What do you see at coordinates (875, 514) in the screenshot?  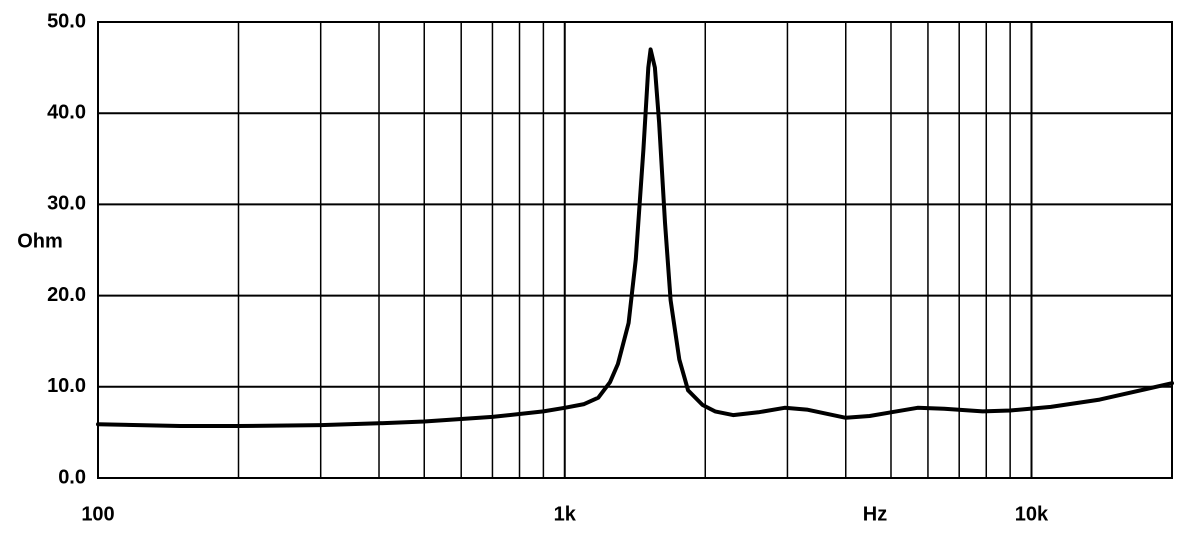 I see `x-axis-label: Hz` at bounding box center [875, 514].